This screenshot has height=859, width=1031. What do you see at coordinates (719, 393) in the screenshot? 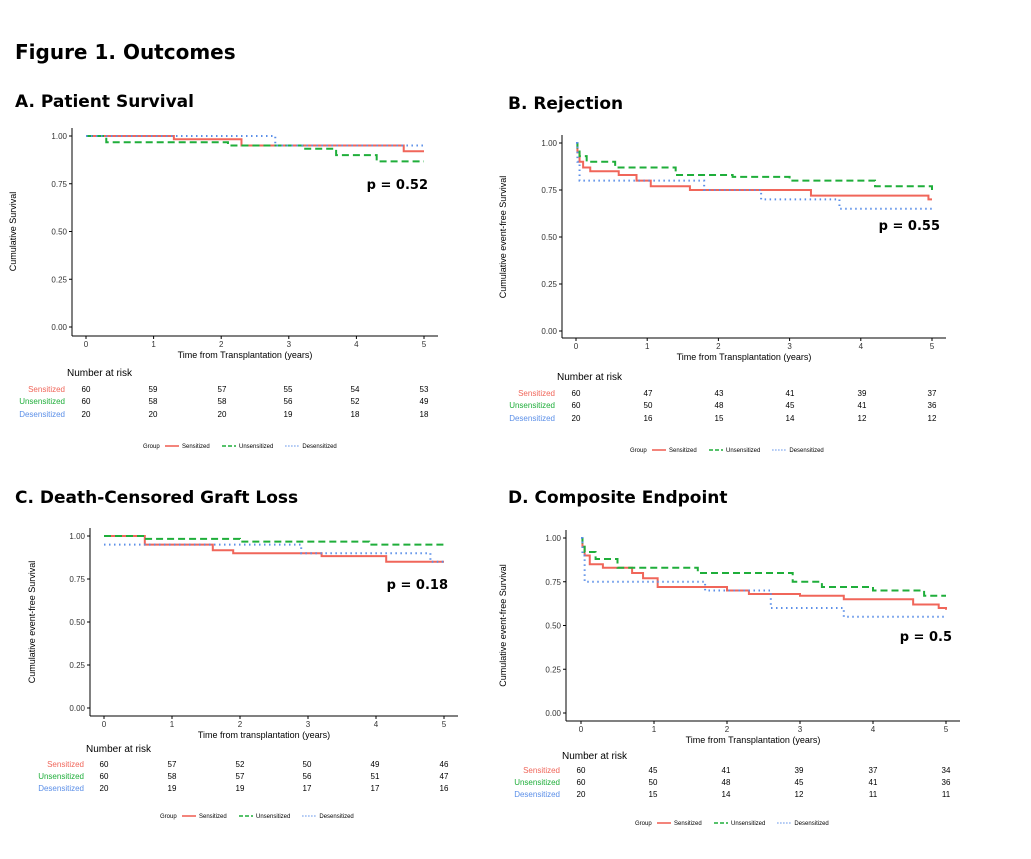
I see `risk-value: 43` at bounding box center [719, 393].